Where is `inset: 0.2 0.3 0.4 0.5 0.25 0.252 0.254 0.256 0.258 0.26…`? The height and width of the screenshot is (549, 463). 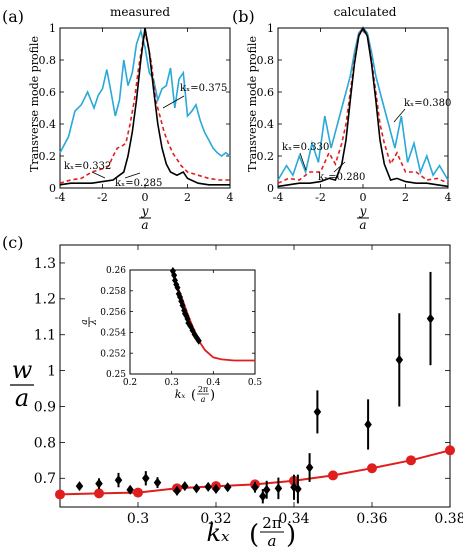 inset: 0.2 0.3 0.4 0.5 0.25 0.252 0.254 0.256 0.258 0.26… is located at coordinates (171, 334).